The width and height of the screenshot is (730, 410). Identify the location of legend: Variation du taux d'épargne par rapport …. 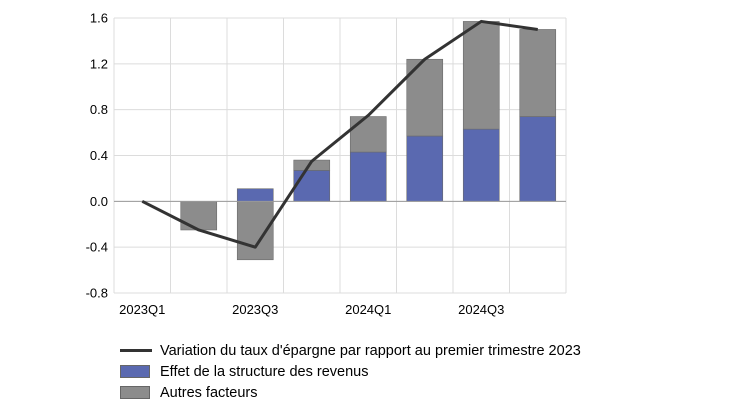
(350, 371).